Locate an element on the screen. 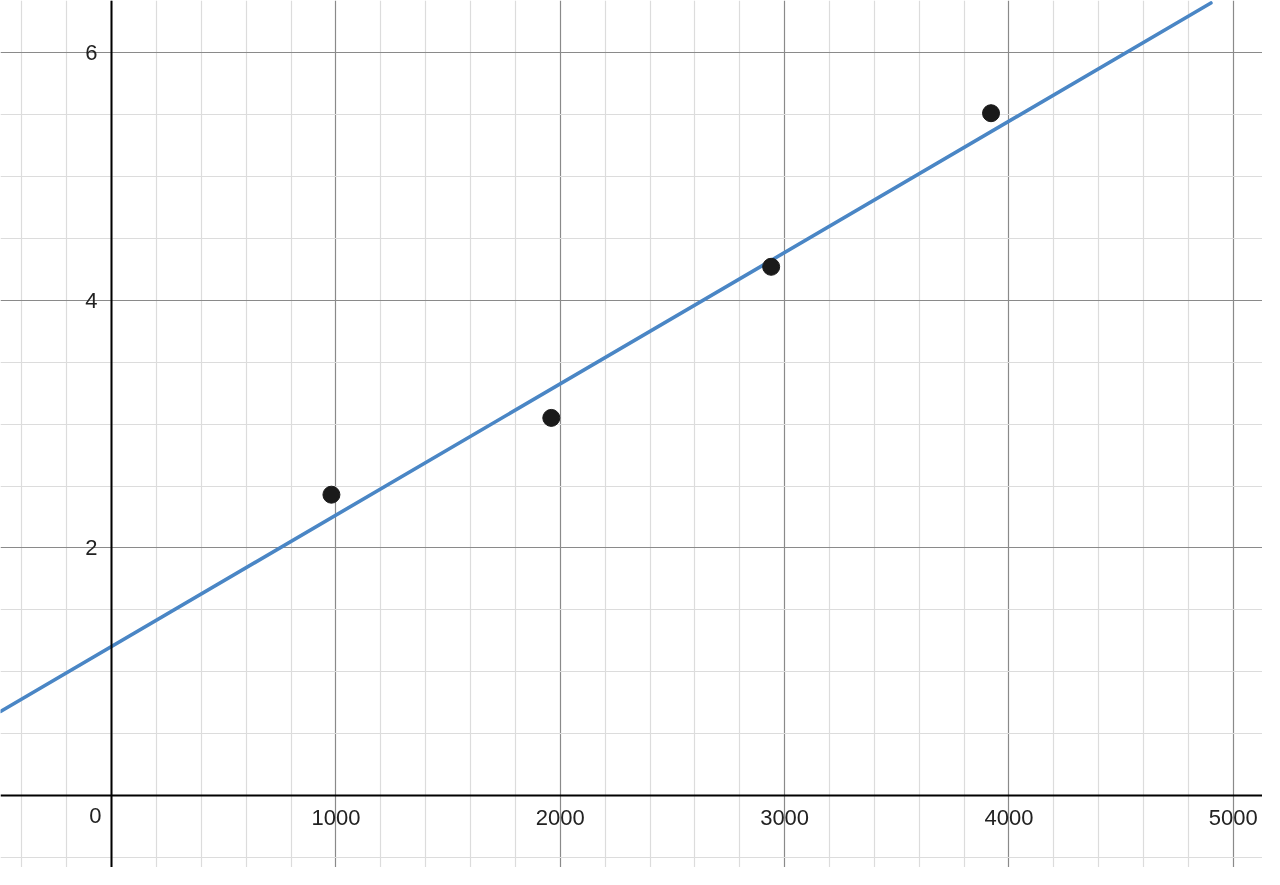  y-tick-label: 2 is located at coordinates (91, 548).